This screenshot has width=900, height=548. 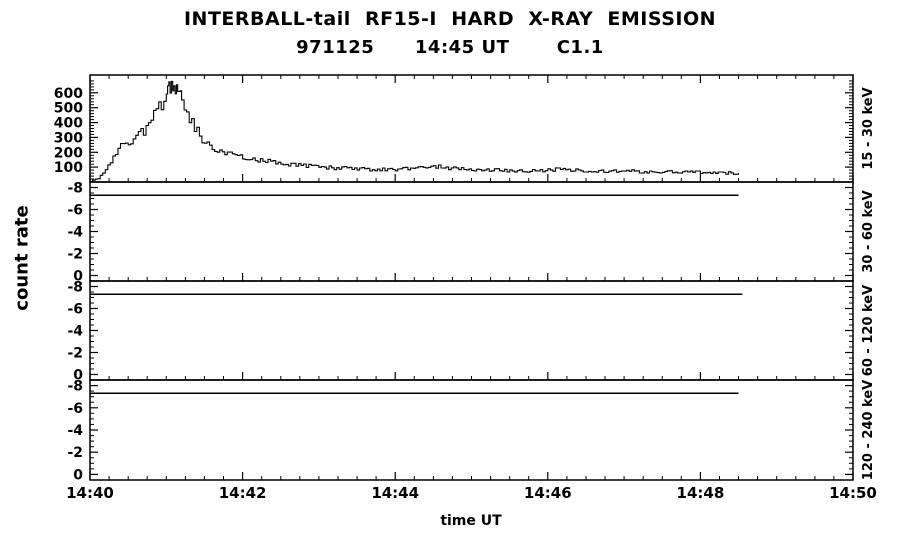 I want to click on x-tick-label: 14:44, so click(x=395, y=493).